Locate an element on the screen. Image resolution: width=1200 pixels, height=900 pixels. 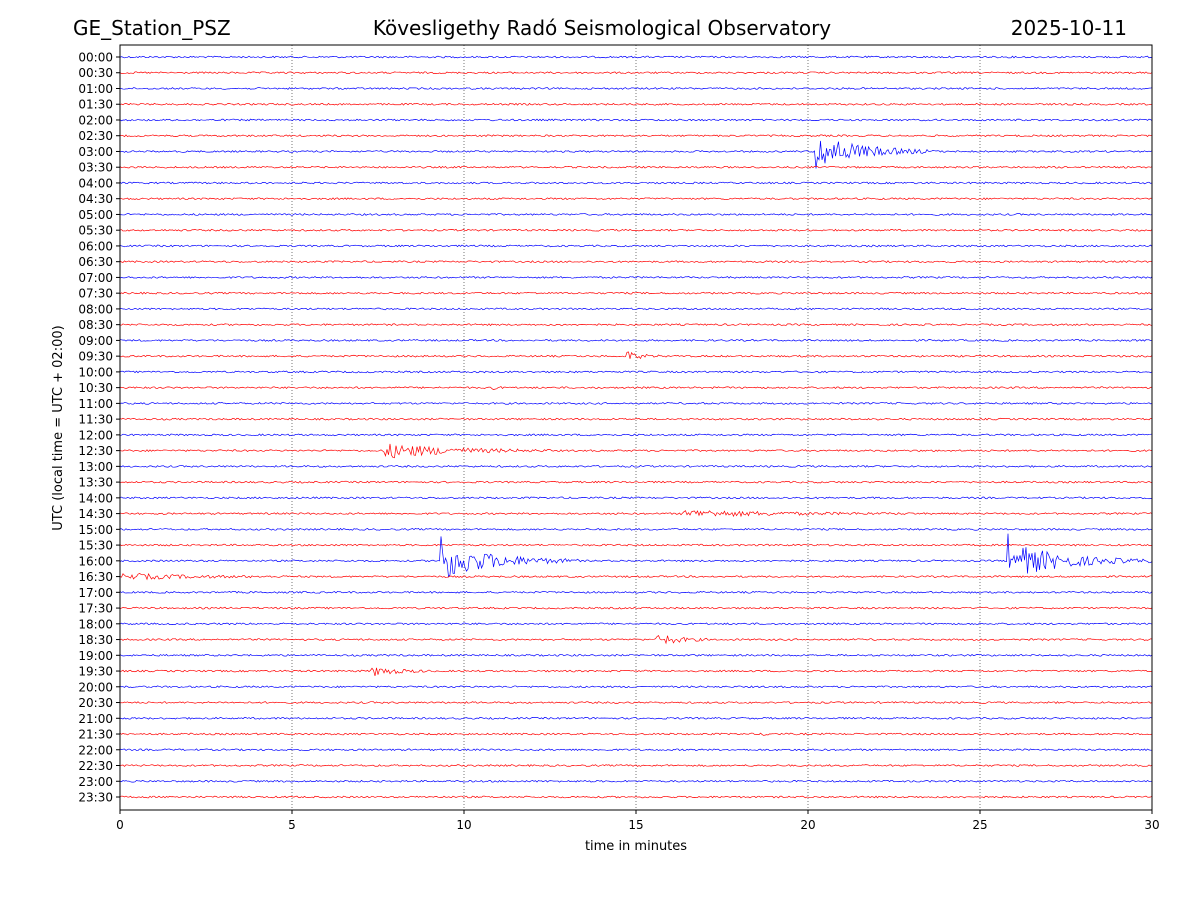
y-tick-label: 16:30 is located at coordinates (95, 577).